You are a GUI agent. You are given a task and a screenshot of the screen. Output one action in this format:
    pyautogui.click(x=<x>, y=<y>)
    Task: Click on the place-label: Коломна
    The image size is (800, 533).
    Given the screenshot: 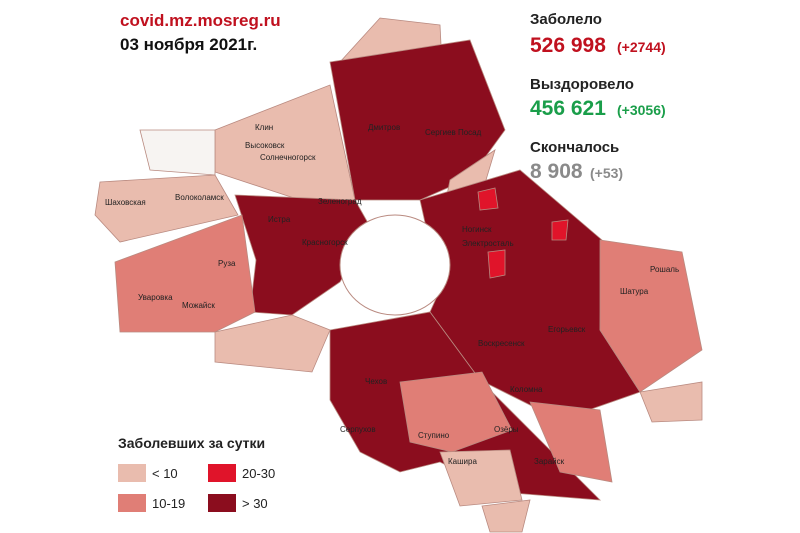 What is the action you would take?
    pyautogui.click(x=526, y=389)
    